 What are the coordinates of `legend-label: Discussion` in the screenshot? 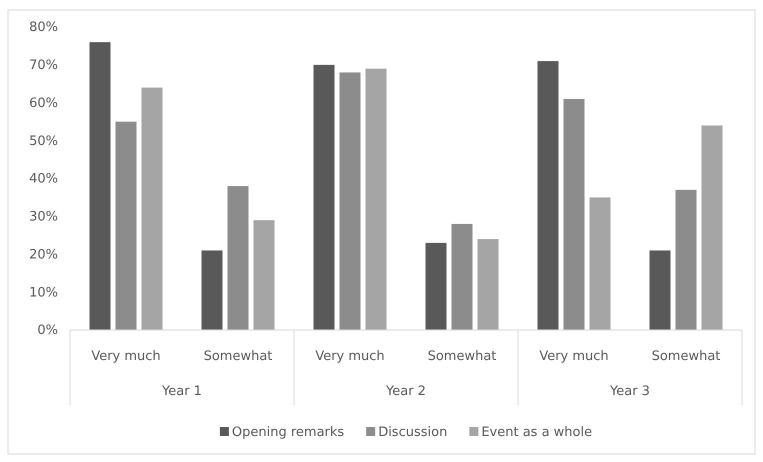 It's located at (413, 432).